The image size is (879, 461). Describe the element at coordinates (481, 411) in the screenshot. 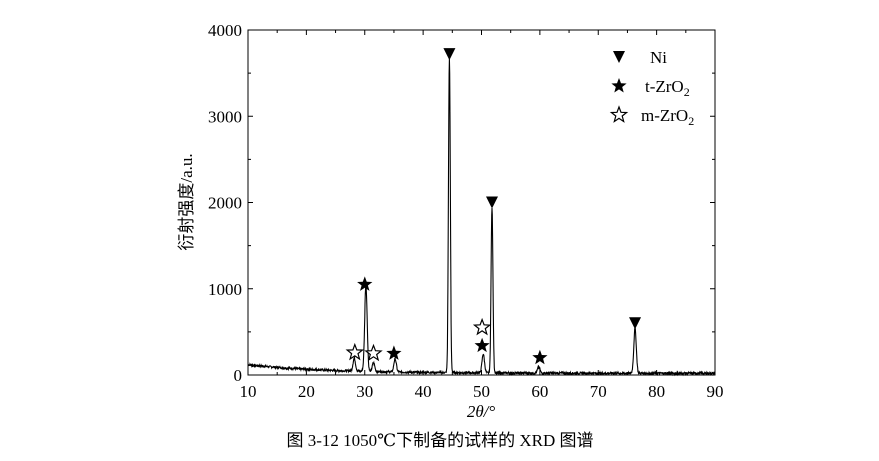

I see `x-axis-label: 2θ/°` at that location.